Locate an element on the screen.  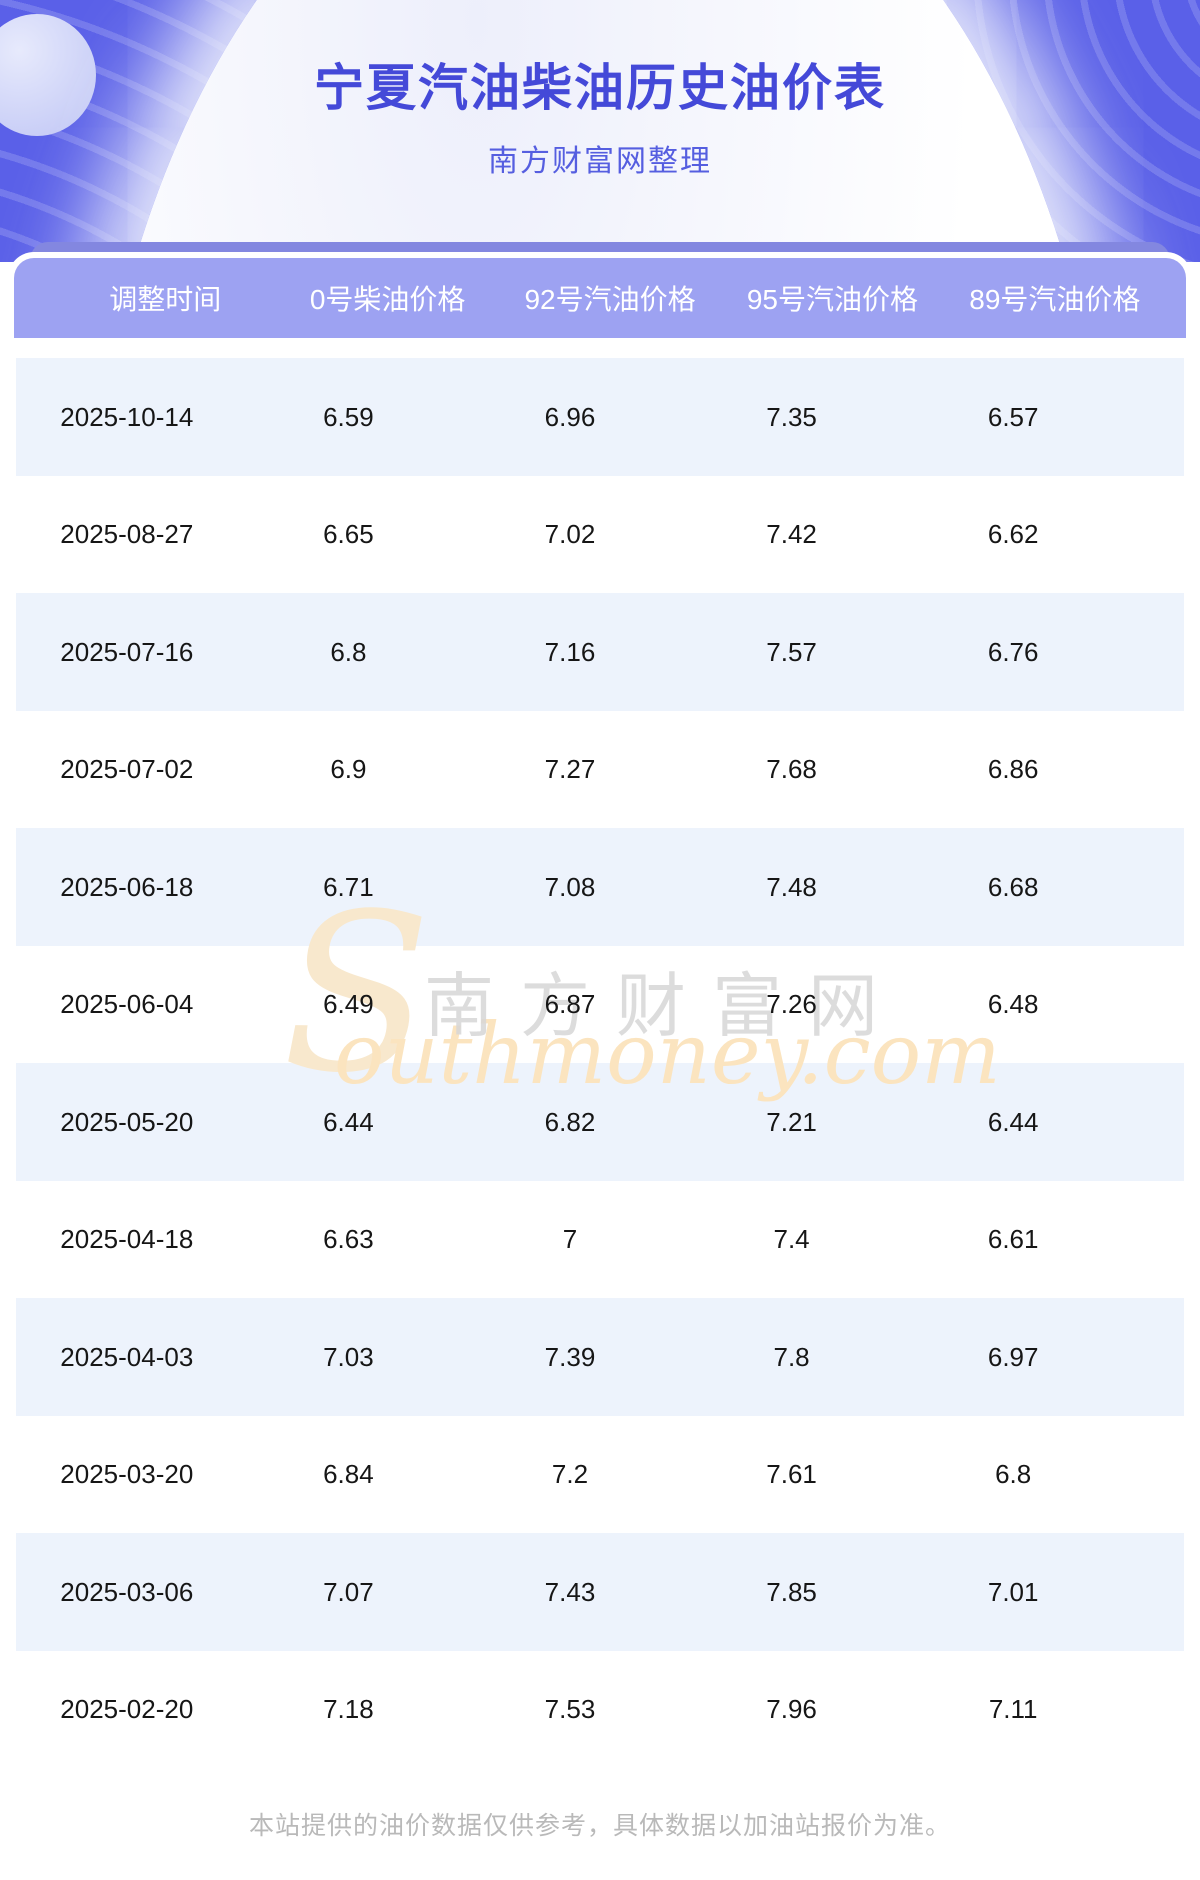
column-header-4: 89号汽油价格 is located at coordinates (1055, 299).